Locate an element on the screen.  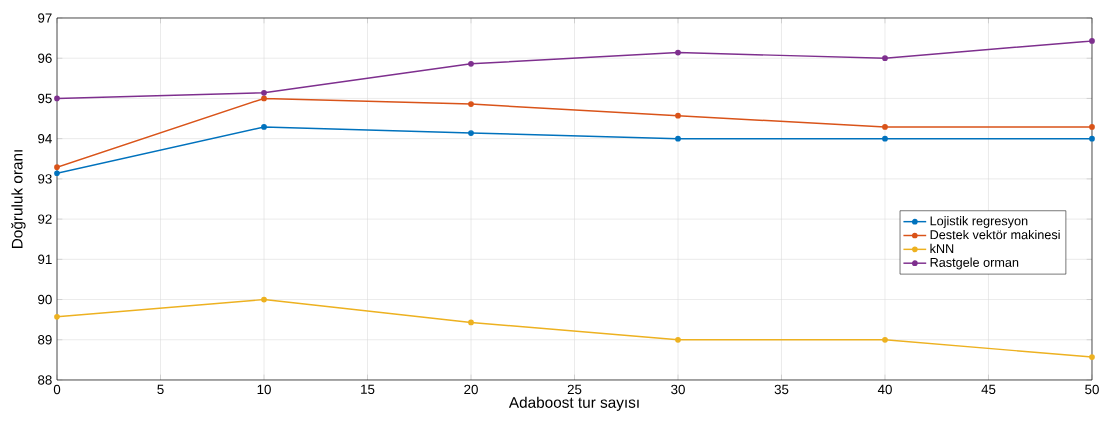
y-tick-label: 97 is located at coordinates (45, 18).